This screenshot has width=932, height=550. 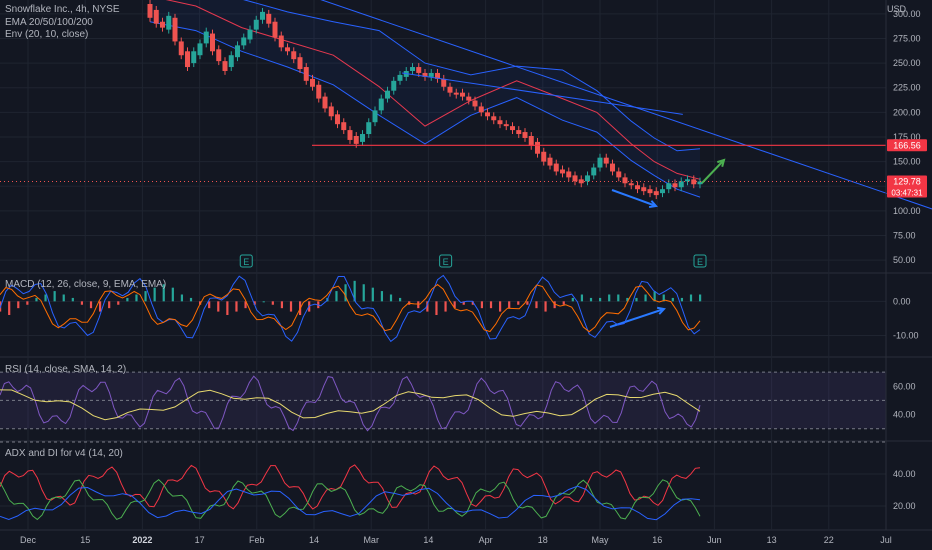 I want to click on x-axis-tick: 16, so click(x=657, y=540).